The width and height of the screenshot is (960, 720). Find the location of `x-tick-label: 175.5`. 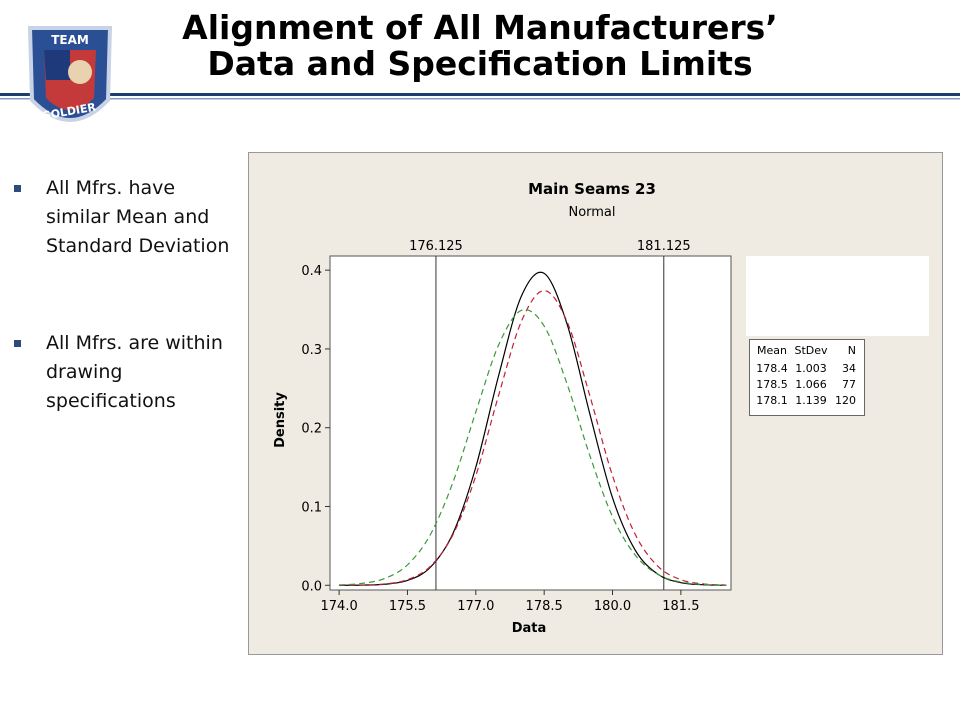

x-tick-label: 175.5 is located at coordinates (407, 606).